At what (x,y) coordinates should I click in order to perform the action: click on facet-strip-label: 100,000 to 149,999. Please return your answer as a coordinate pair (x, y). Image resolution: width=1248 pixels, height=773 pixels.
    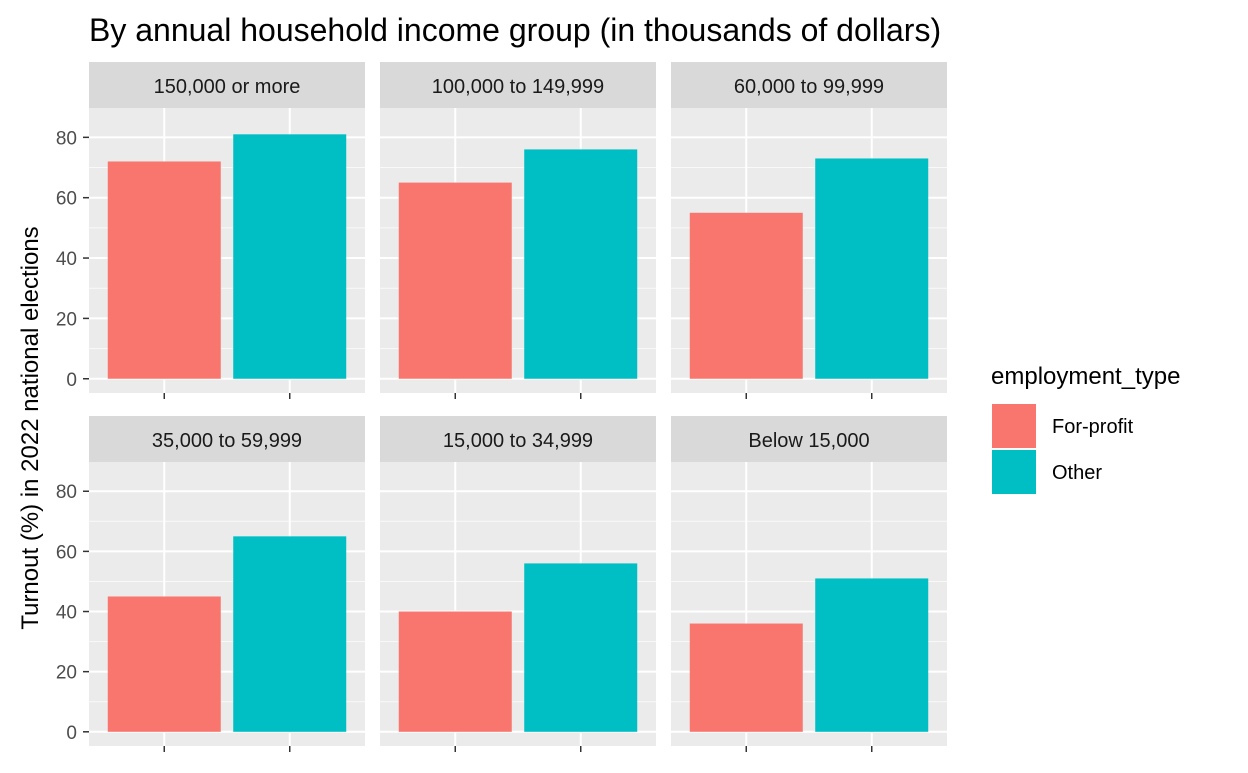
    Looking at the image, I should click on (518, 87).